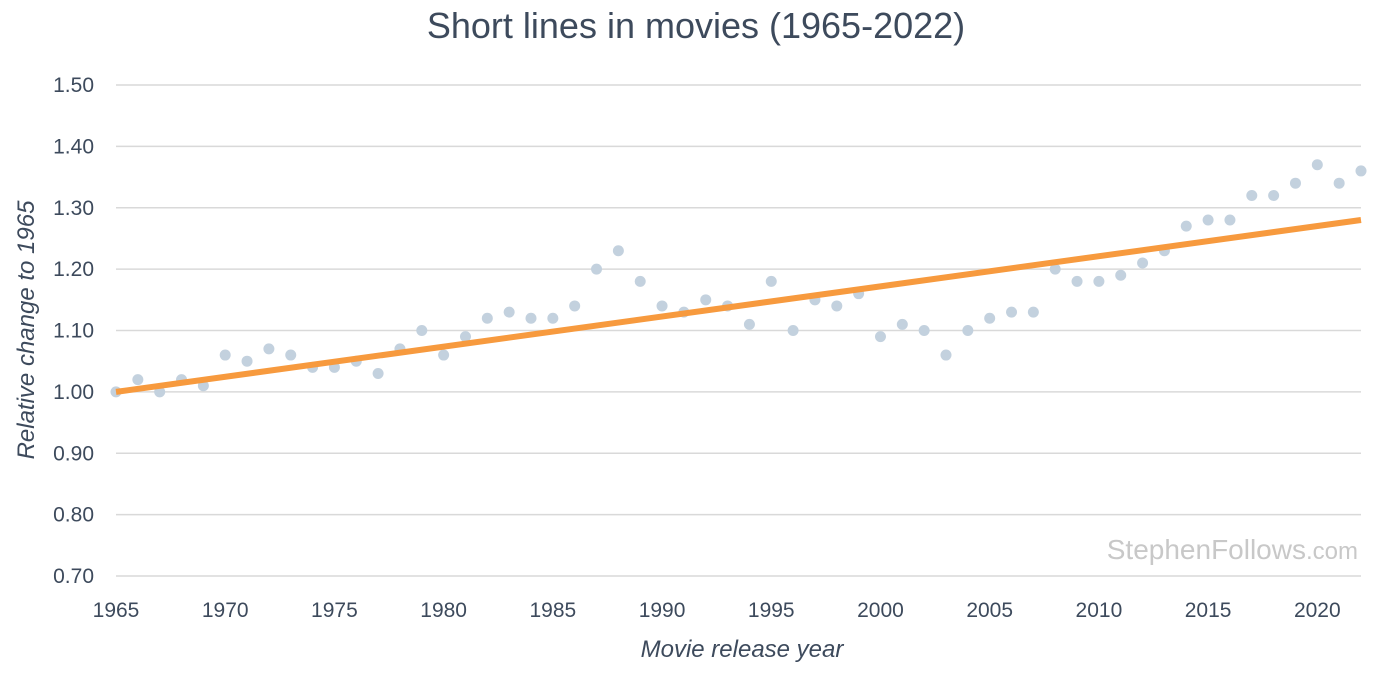 The image size is (1398, 678). I want to click on chart-title: Short lines in movies (1965-2022), so click(696, 25).